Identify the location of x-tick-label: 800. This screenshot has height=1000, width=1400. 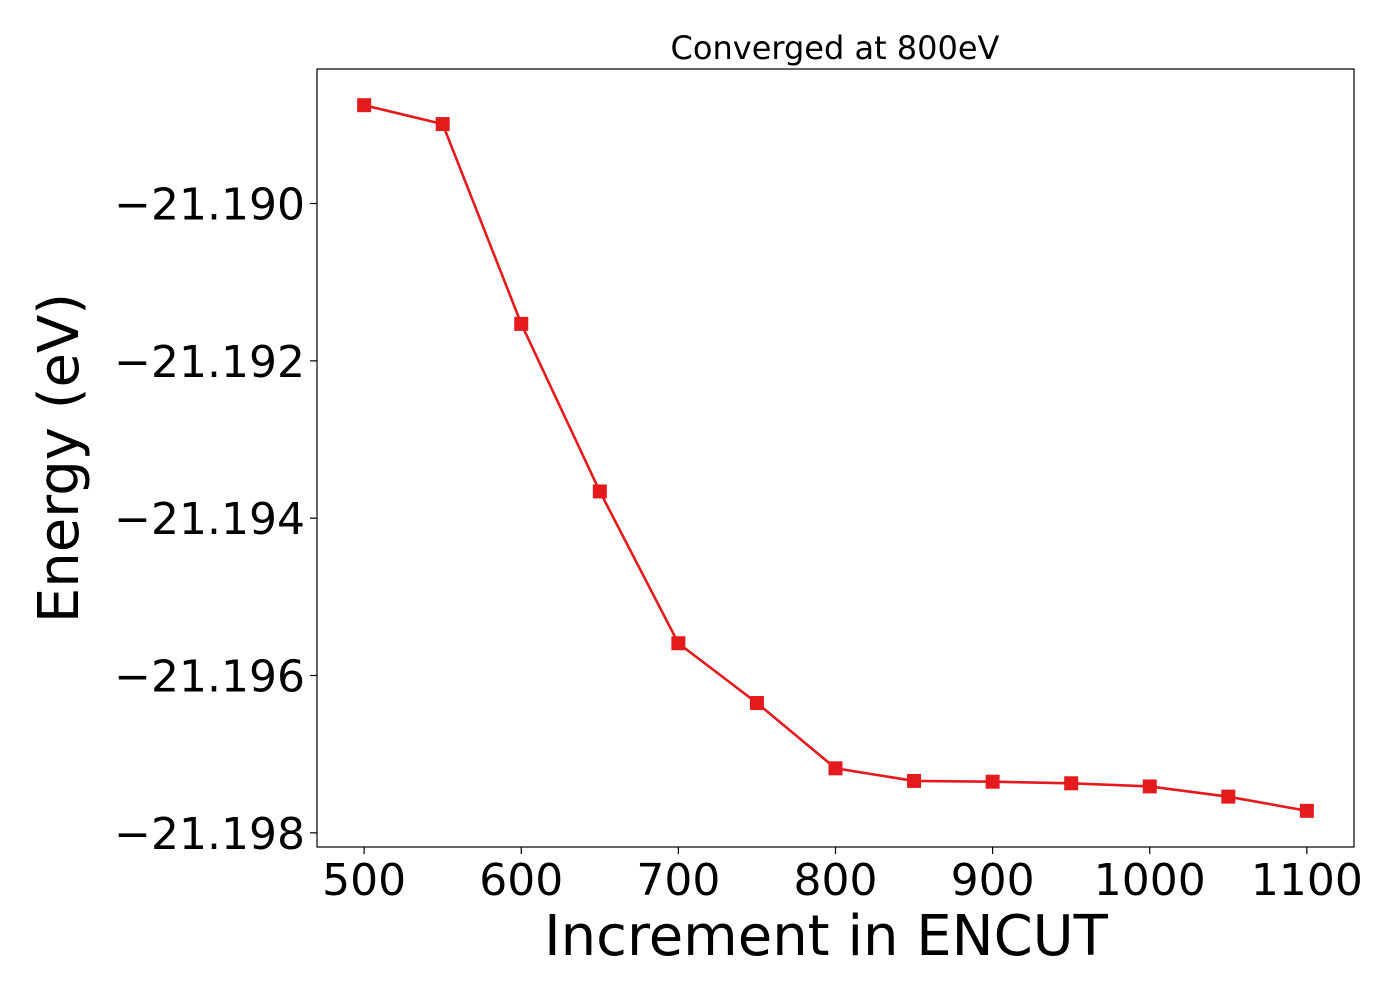
(836, 880).